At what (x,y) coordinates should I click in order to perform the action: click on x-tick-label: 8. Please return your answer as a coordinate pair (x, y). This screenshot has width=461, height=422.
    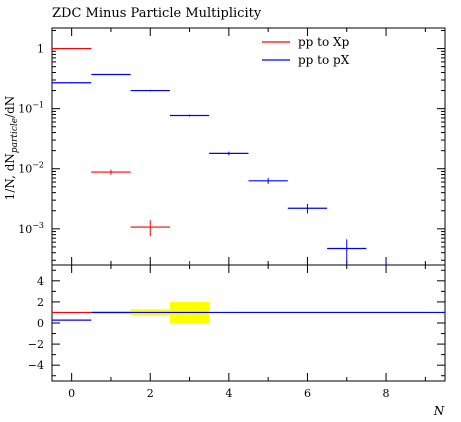
    Looking at the image, I should click on (386, 393).